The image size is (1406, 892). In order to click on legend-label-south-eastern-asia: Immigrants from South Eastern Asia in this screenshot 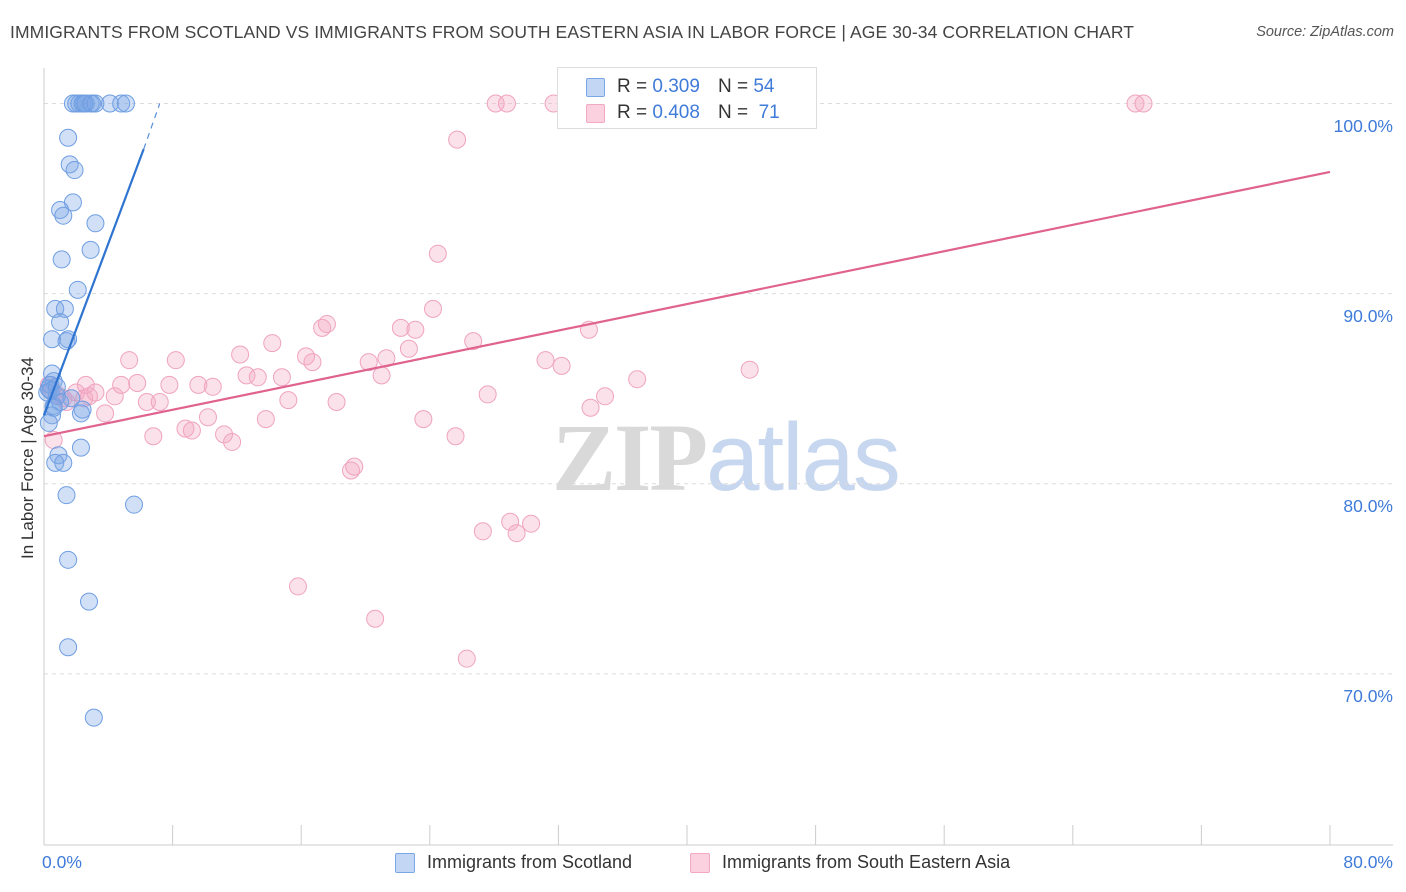, I will do `click(866, 862)`.